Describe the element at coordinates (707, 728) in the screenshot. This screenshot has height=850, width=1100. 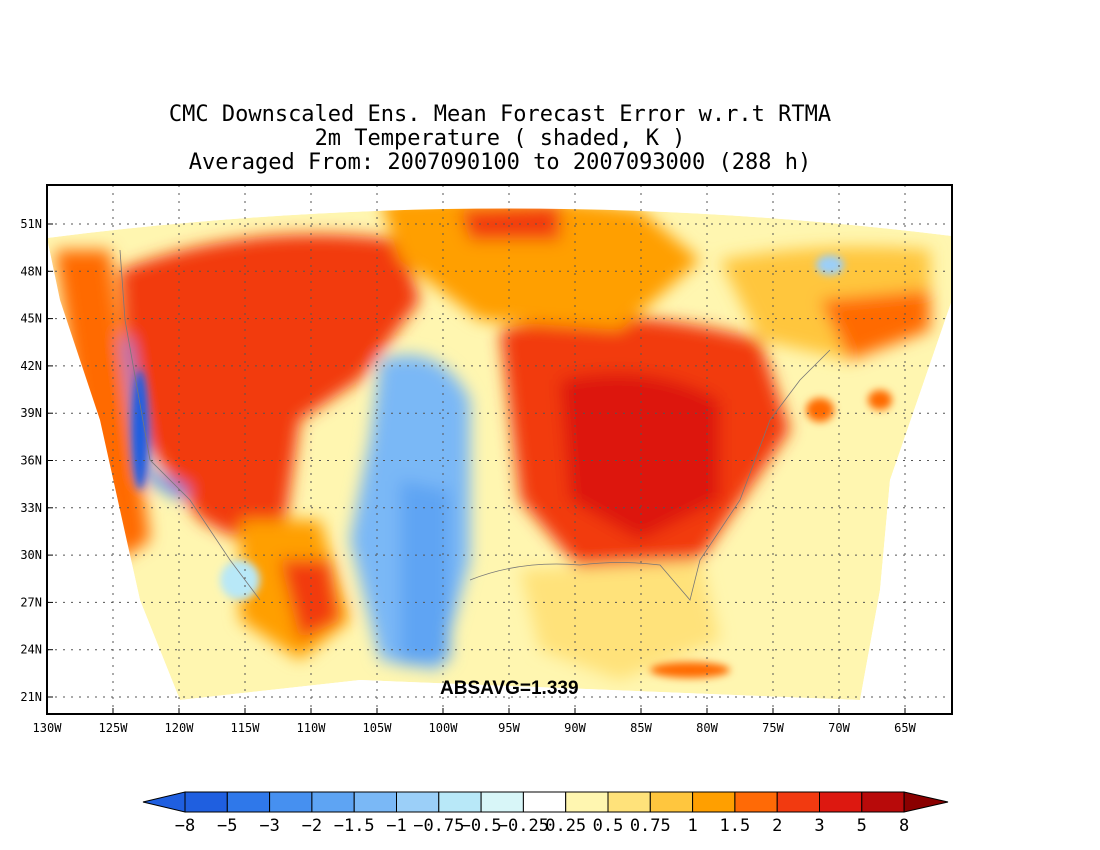
I see `lon-label: 80W` at that location.